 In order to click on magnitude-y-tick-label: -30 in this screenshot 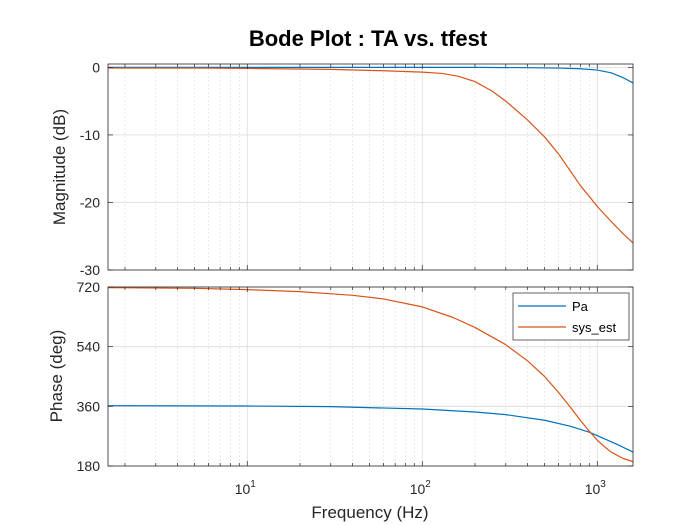, I will do `click(90, 270)`.